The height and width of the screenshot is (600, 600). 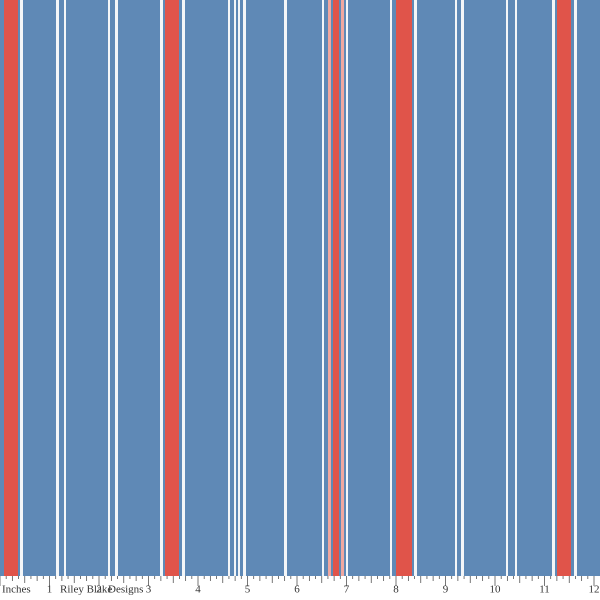 What do you see at coordinates (446, 590) in the screenshot?
I see `ruler-number: 9` at bounding box center [446, 590].